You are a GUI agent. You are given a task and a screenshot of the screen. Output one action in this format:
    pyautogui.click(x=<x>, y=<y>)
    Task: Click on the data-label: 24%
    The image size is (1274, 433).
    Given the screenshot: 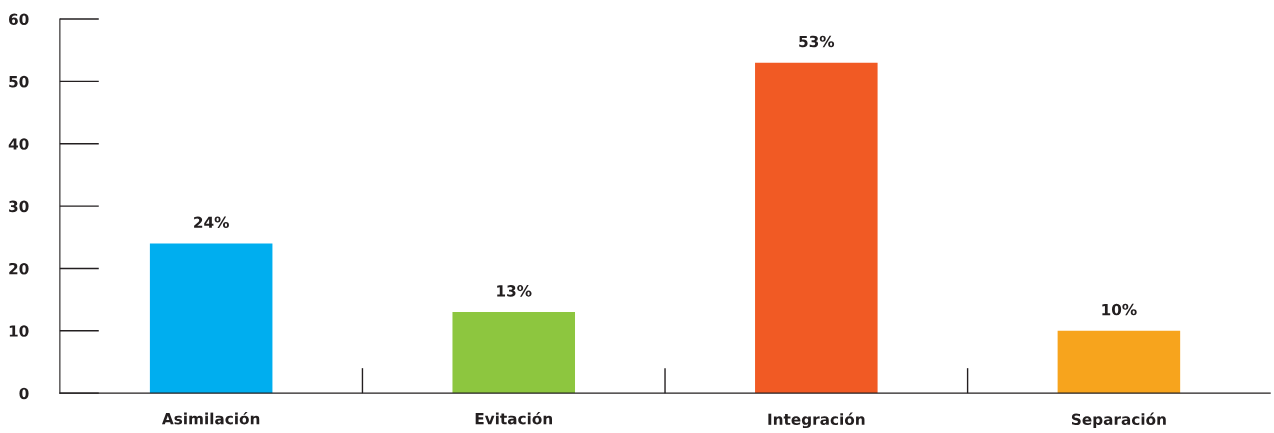 What is the action you would take?
    pyautogui.click(x=211, y=222)
    